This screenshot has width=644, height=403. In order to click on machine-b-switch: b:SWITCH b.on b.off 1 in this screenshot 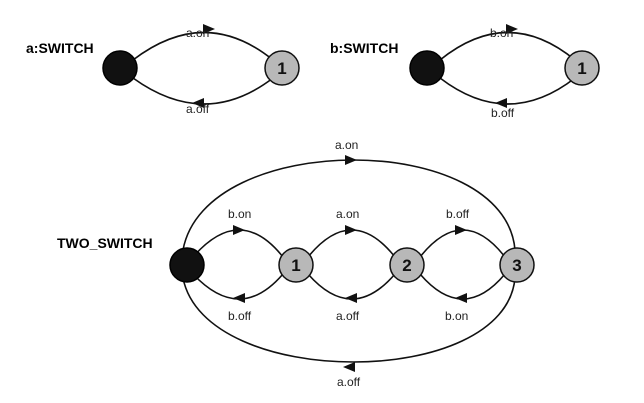, I will do `click(465, 72)`.